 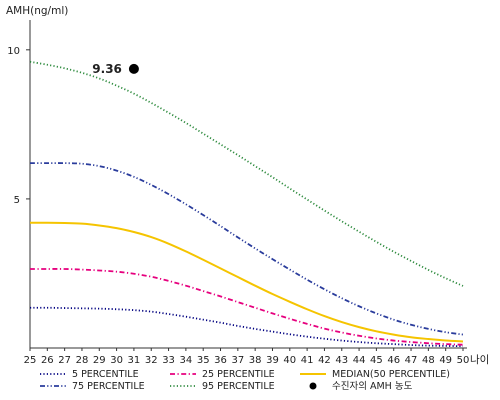 I want to click on x-tick-label: 43, so click(x=341, y=360).